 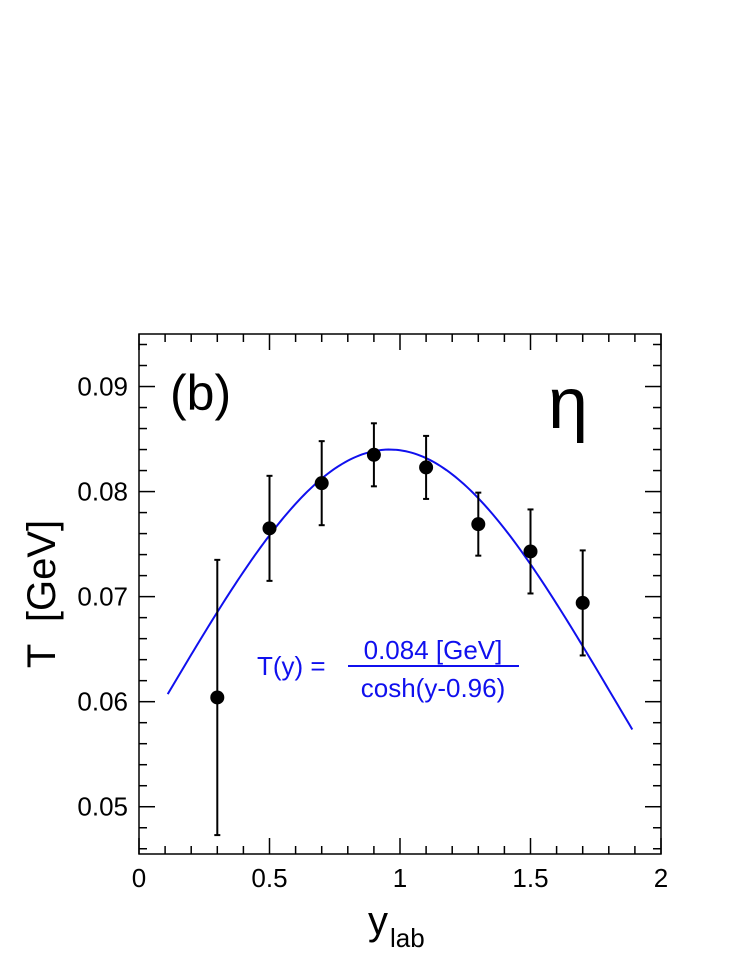 I want to click on data-points, so click(x=400, y=576).